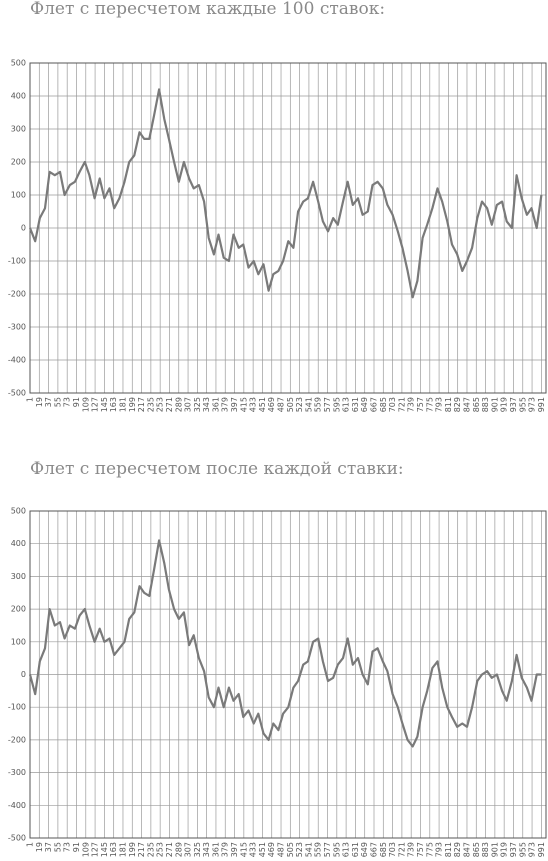 The height and width of the screenshot is (861, 548). Describe the element at coordinates (448, 404) in the screenshot. I see `x-tick-label: 811` at that location.